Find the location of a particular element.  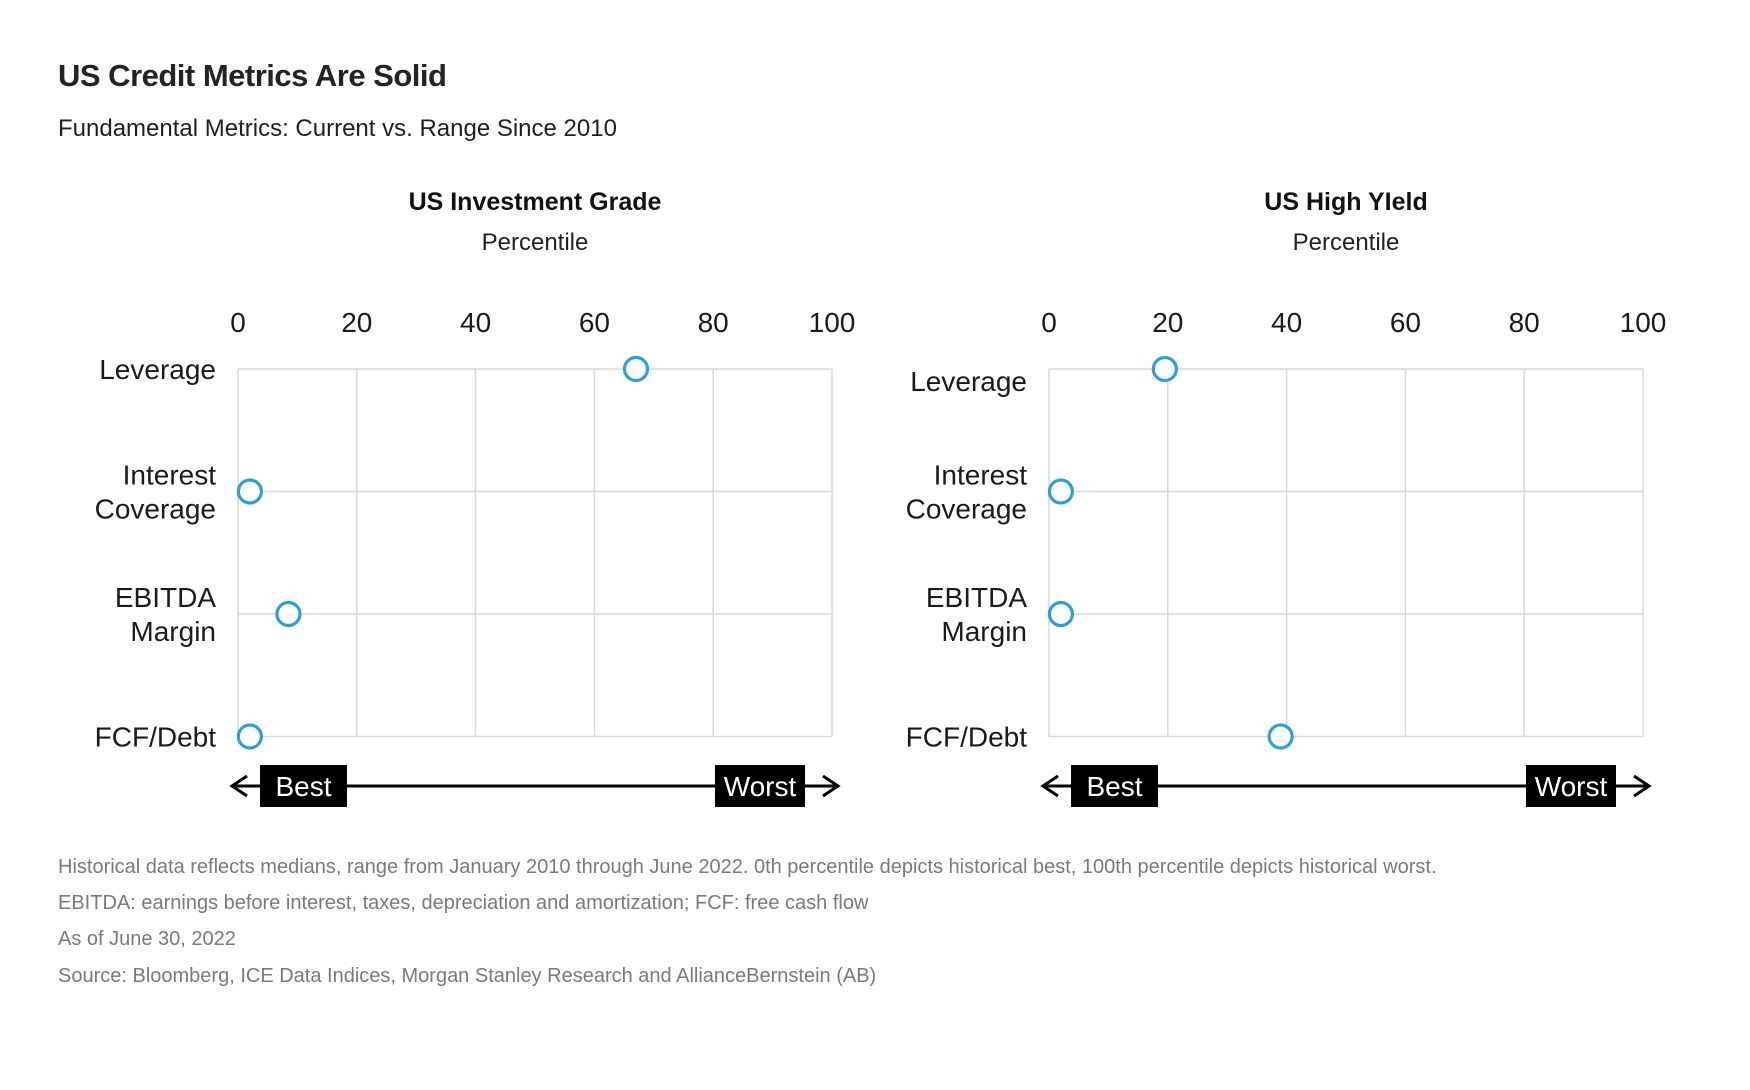

ig-chart-title: US Investment Grade is located at coordinates (535, 202).